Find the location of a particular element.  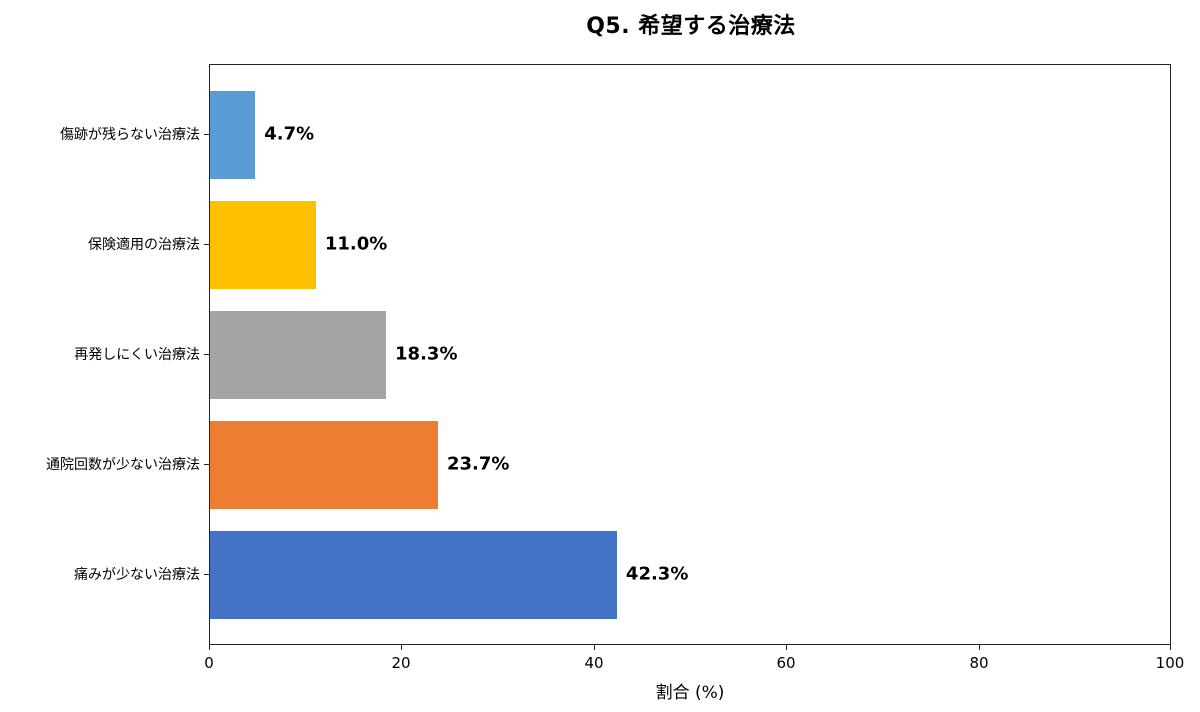

y-tick-label-3: 通院回数が少ない治療法 is located at coordinates (123, 465).